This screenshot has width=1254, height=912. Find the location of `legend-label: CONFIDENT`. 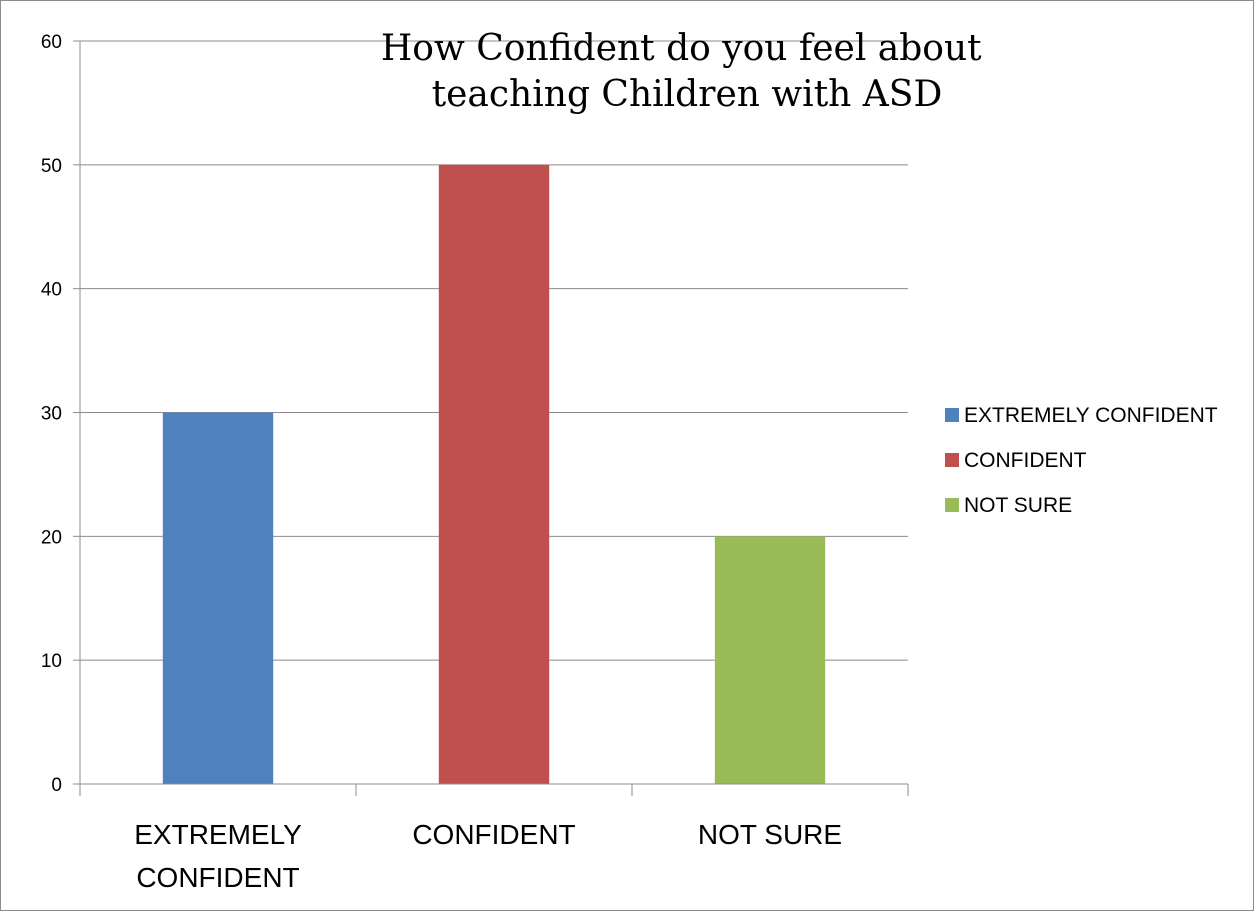

legend-label: CONFIDENT is located at coordinates (1025, 460).